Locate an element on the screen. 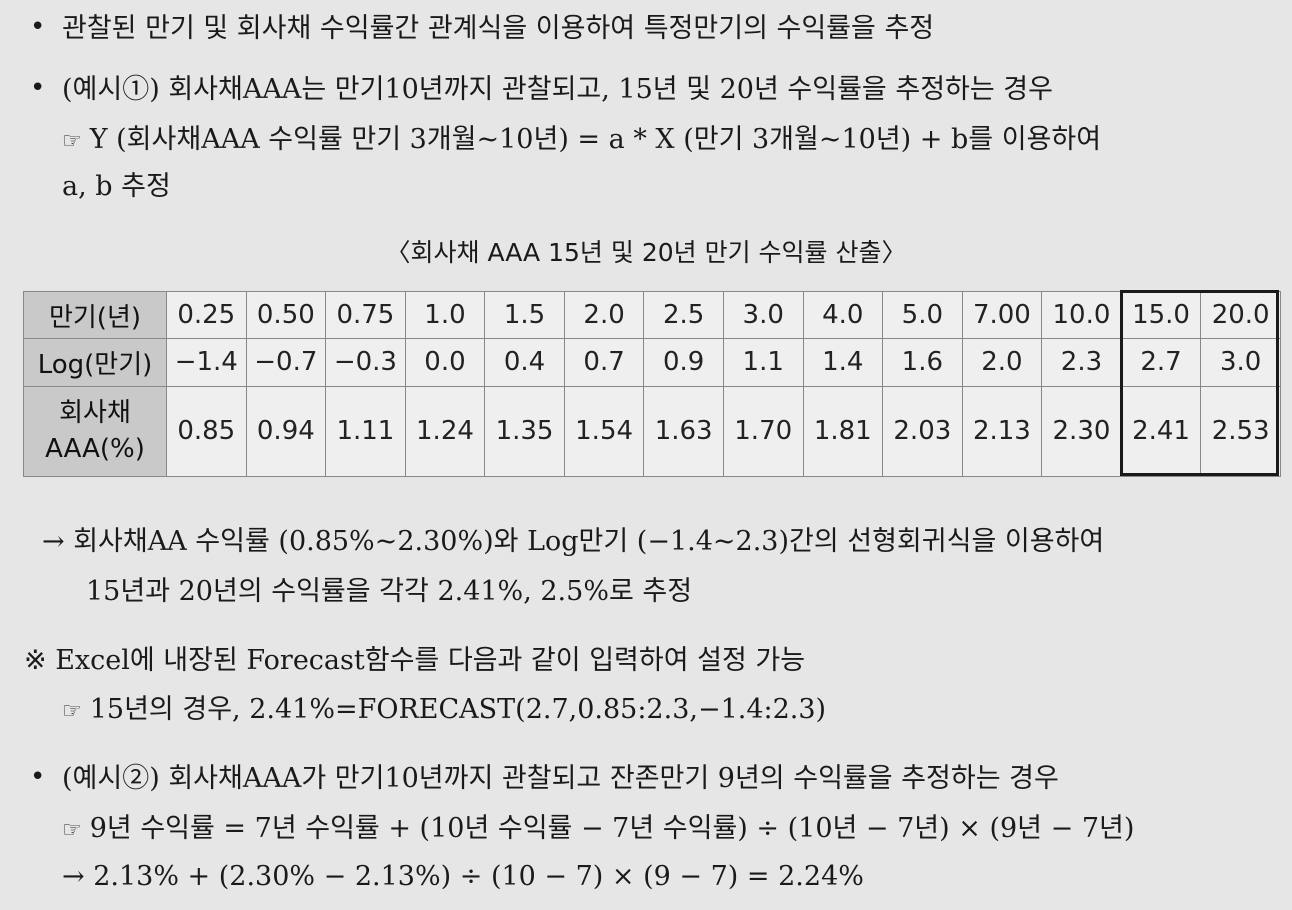  table-cell: 1.24 is located at coordinates (445, 431).